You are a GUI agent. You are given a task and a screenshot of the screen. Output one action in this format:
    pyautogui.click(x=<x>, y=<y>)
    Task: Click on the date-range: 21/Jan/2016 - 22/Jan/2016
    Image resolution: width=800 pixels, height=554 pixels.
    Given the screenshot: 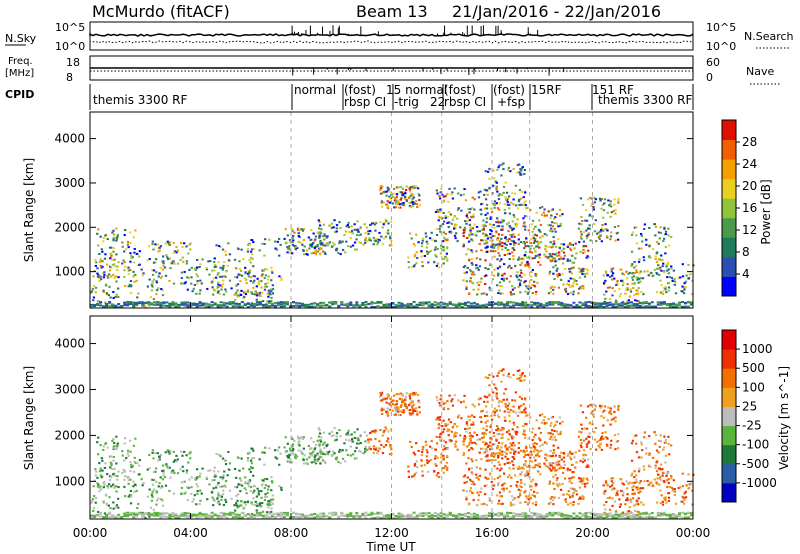 What is the action you would take?
    pyautogui.click(x=556, y=11)
    